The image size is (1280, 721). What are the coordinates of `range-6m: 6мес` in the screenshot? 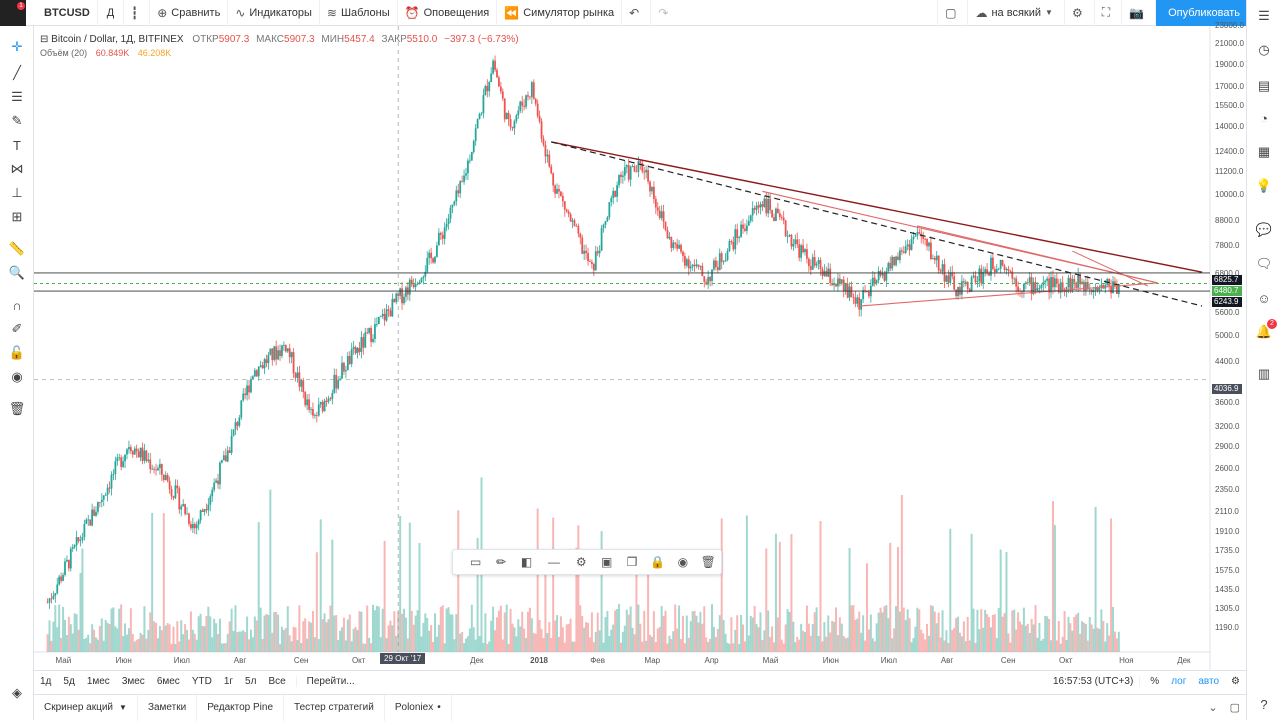 It's located at (168, 681).